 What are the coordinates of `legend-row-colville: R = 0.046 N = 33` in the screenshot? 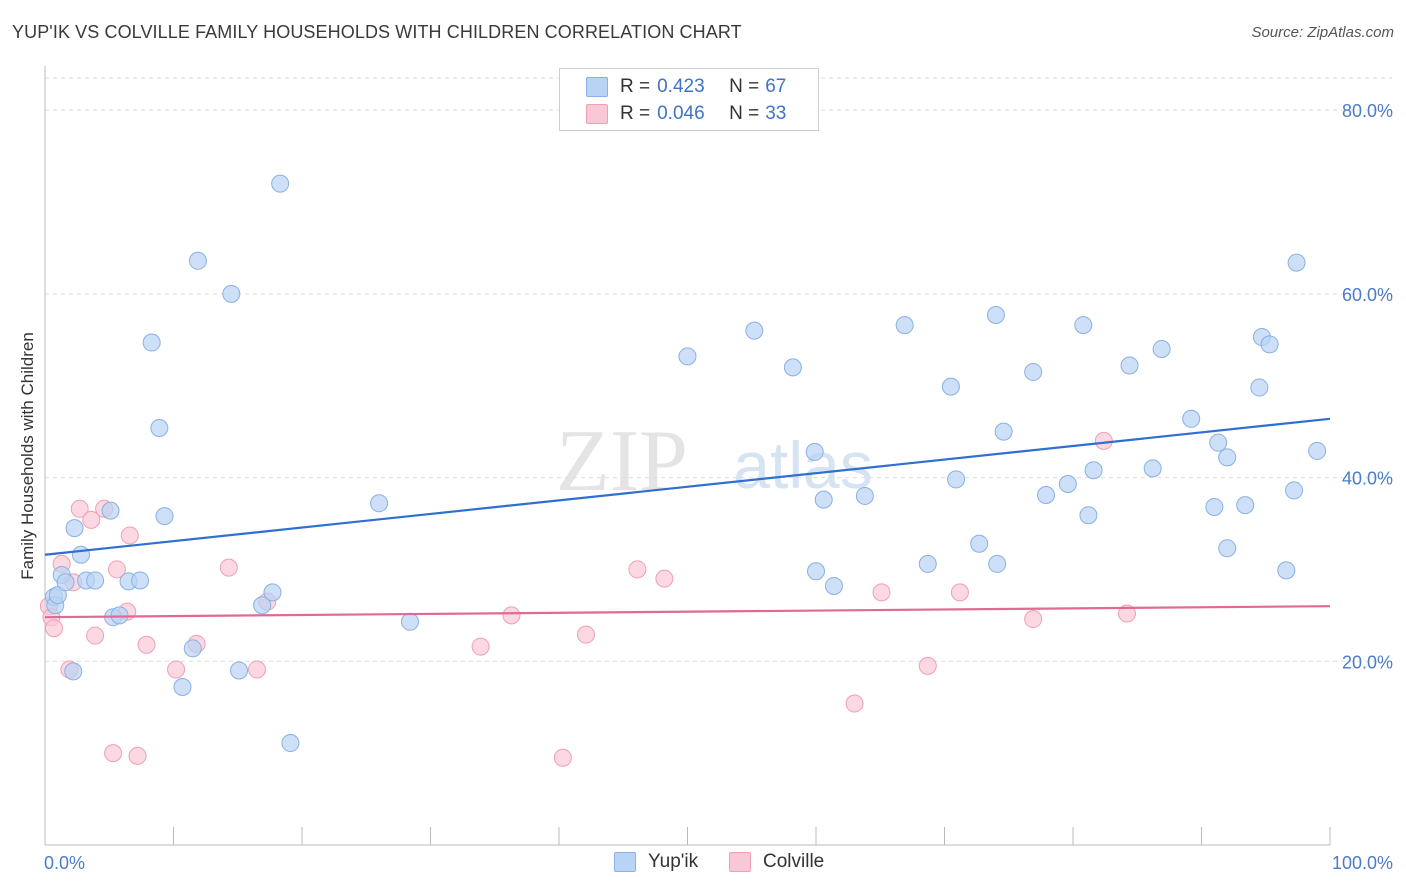 It's located at (686, 114).